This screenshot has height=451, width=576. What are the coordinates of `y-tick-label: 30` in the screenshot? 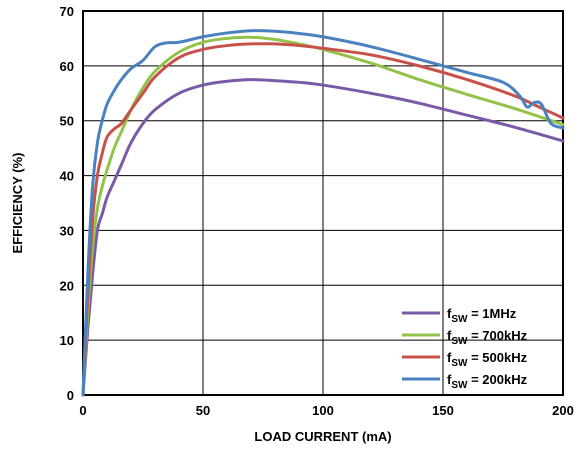 It's located at (67, 230).